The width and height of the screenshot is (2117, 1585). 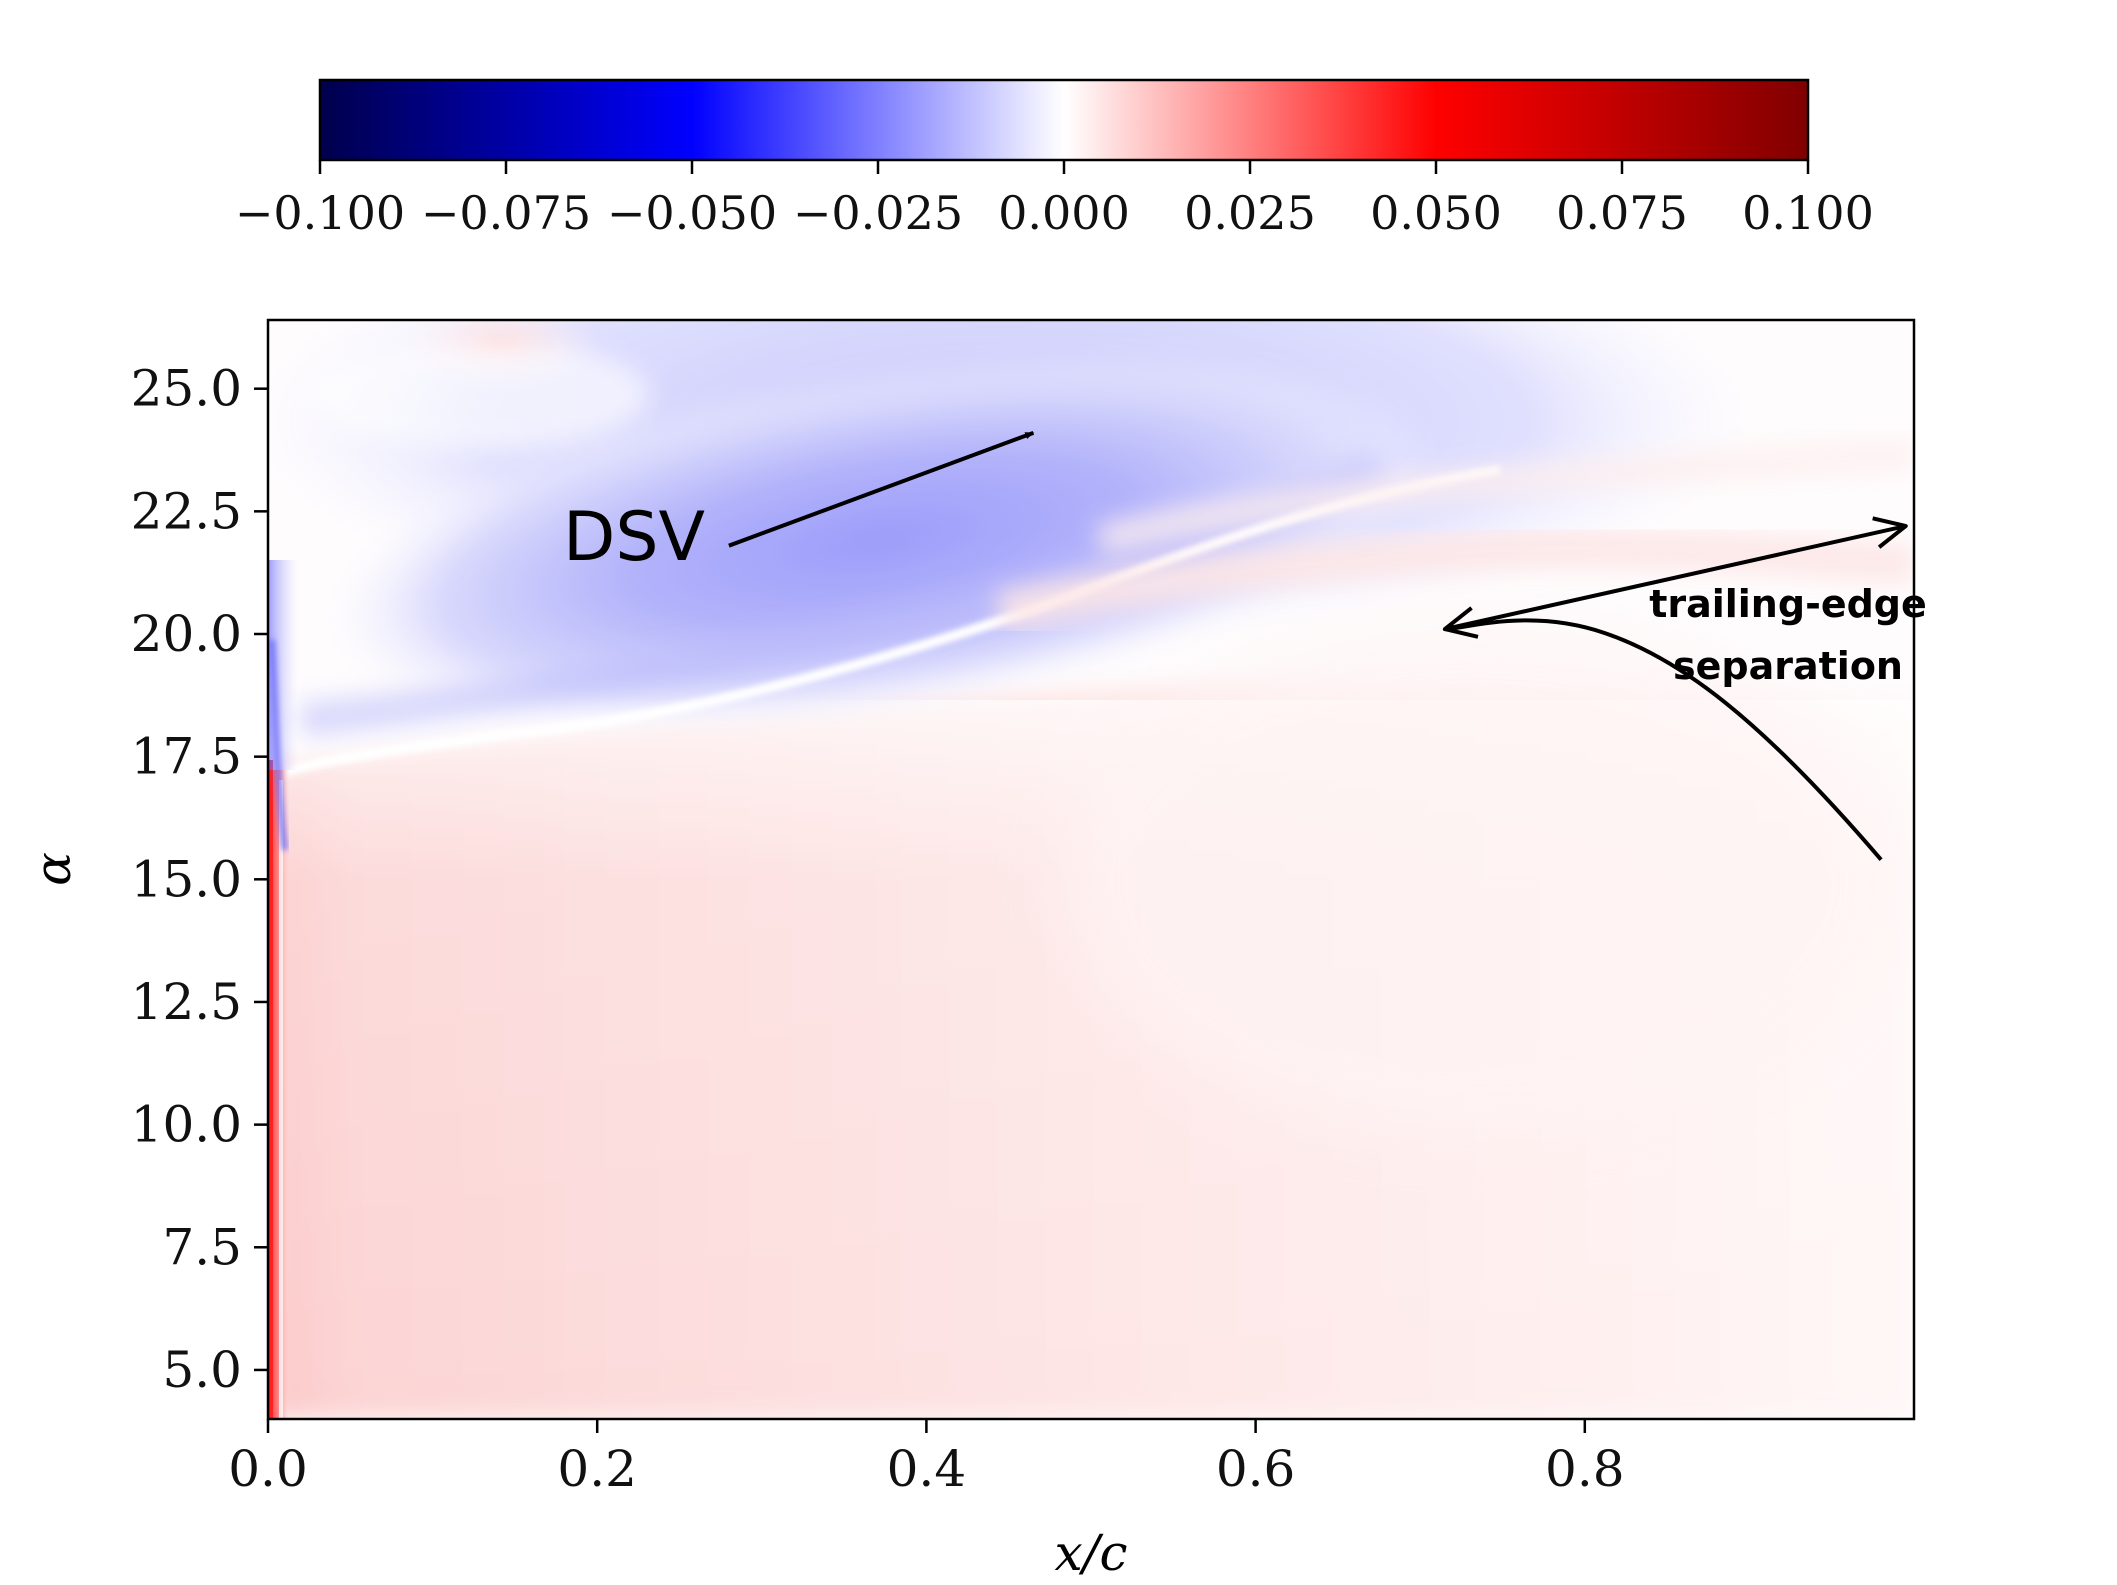 I want to click on dsv-core, so click(x=880, y=540).